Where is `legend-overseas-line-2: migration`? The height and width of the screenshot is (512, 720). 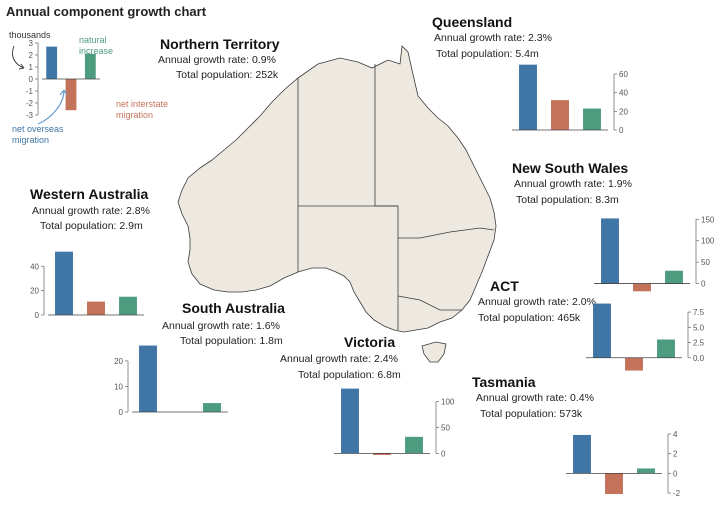 legend-overseas-line-2: migration is located at coordinates (31, 140).